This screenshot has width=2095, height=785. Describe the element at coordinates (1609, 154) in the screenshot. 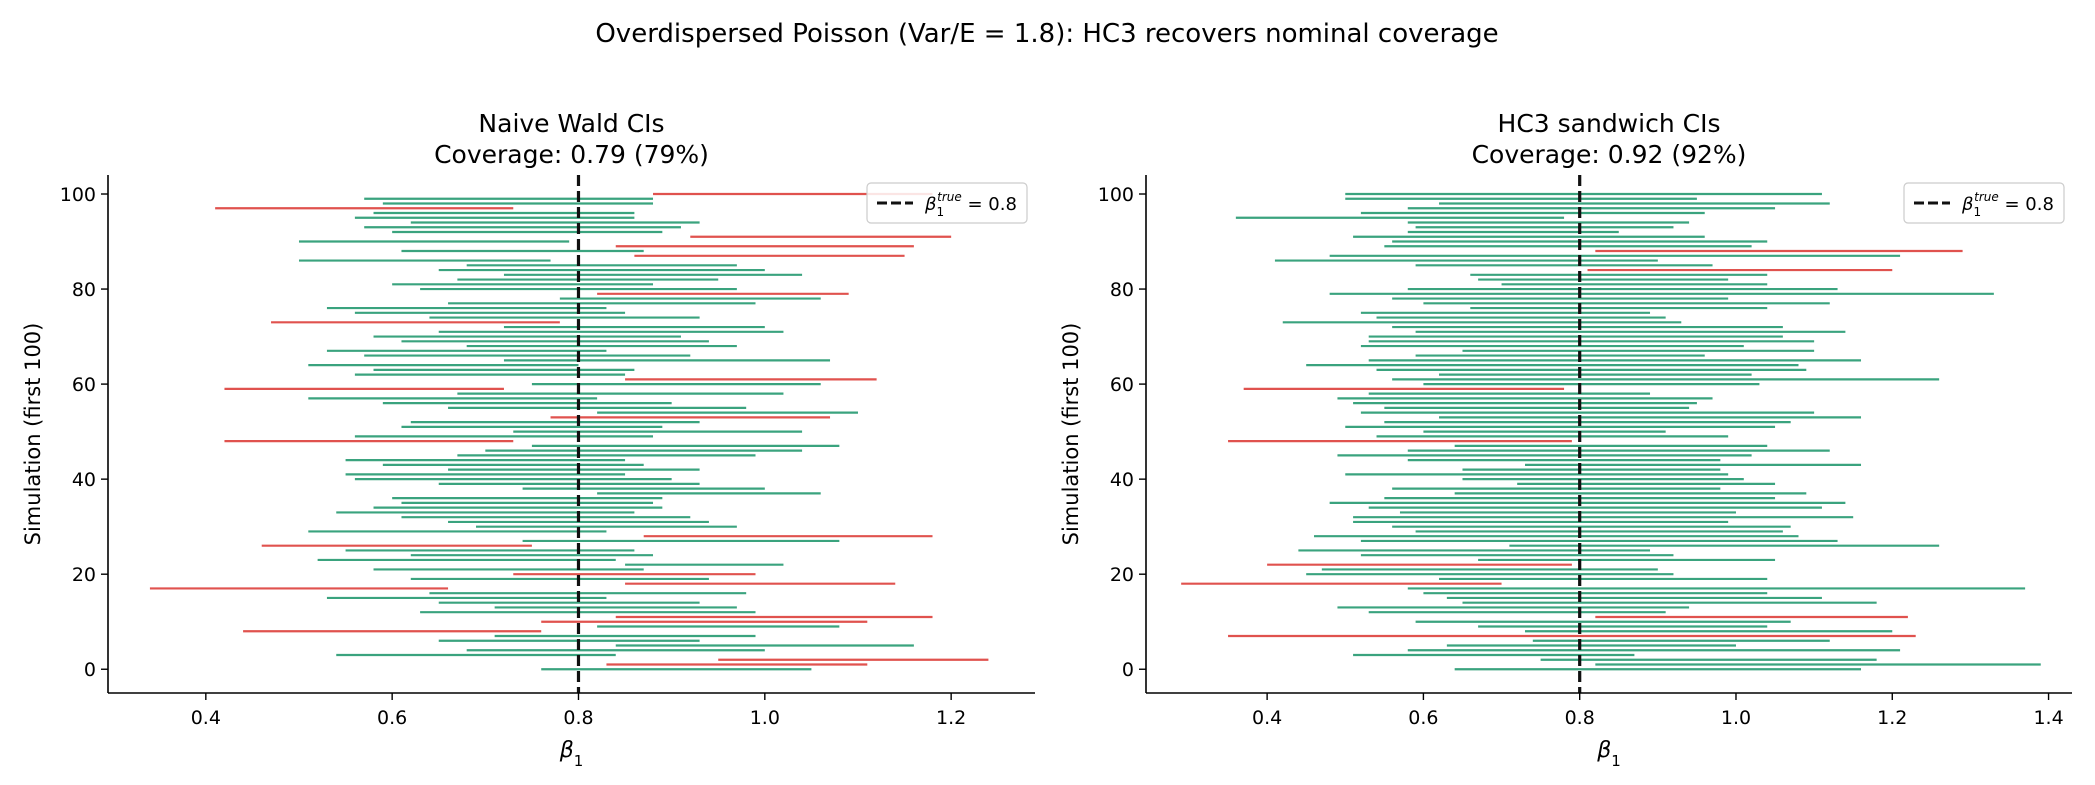

I see `panel-subtitle: Coverage: 0.92 (92%)` at that location.